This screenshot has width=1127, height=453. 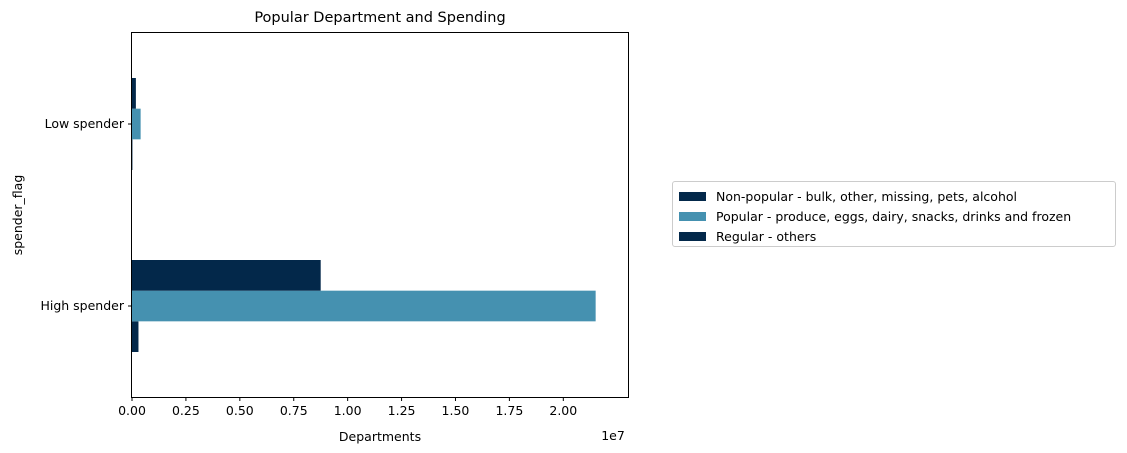 I want to click on x-tick-label: 2.00, so click(x=563, y=410).